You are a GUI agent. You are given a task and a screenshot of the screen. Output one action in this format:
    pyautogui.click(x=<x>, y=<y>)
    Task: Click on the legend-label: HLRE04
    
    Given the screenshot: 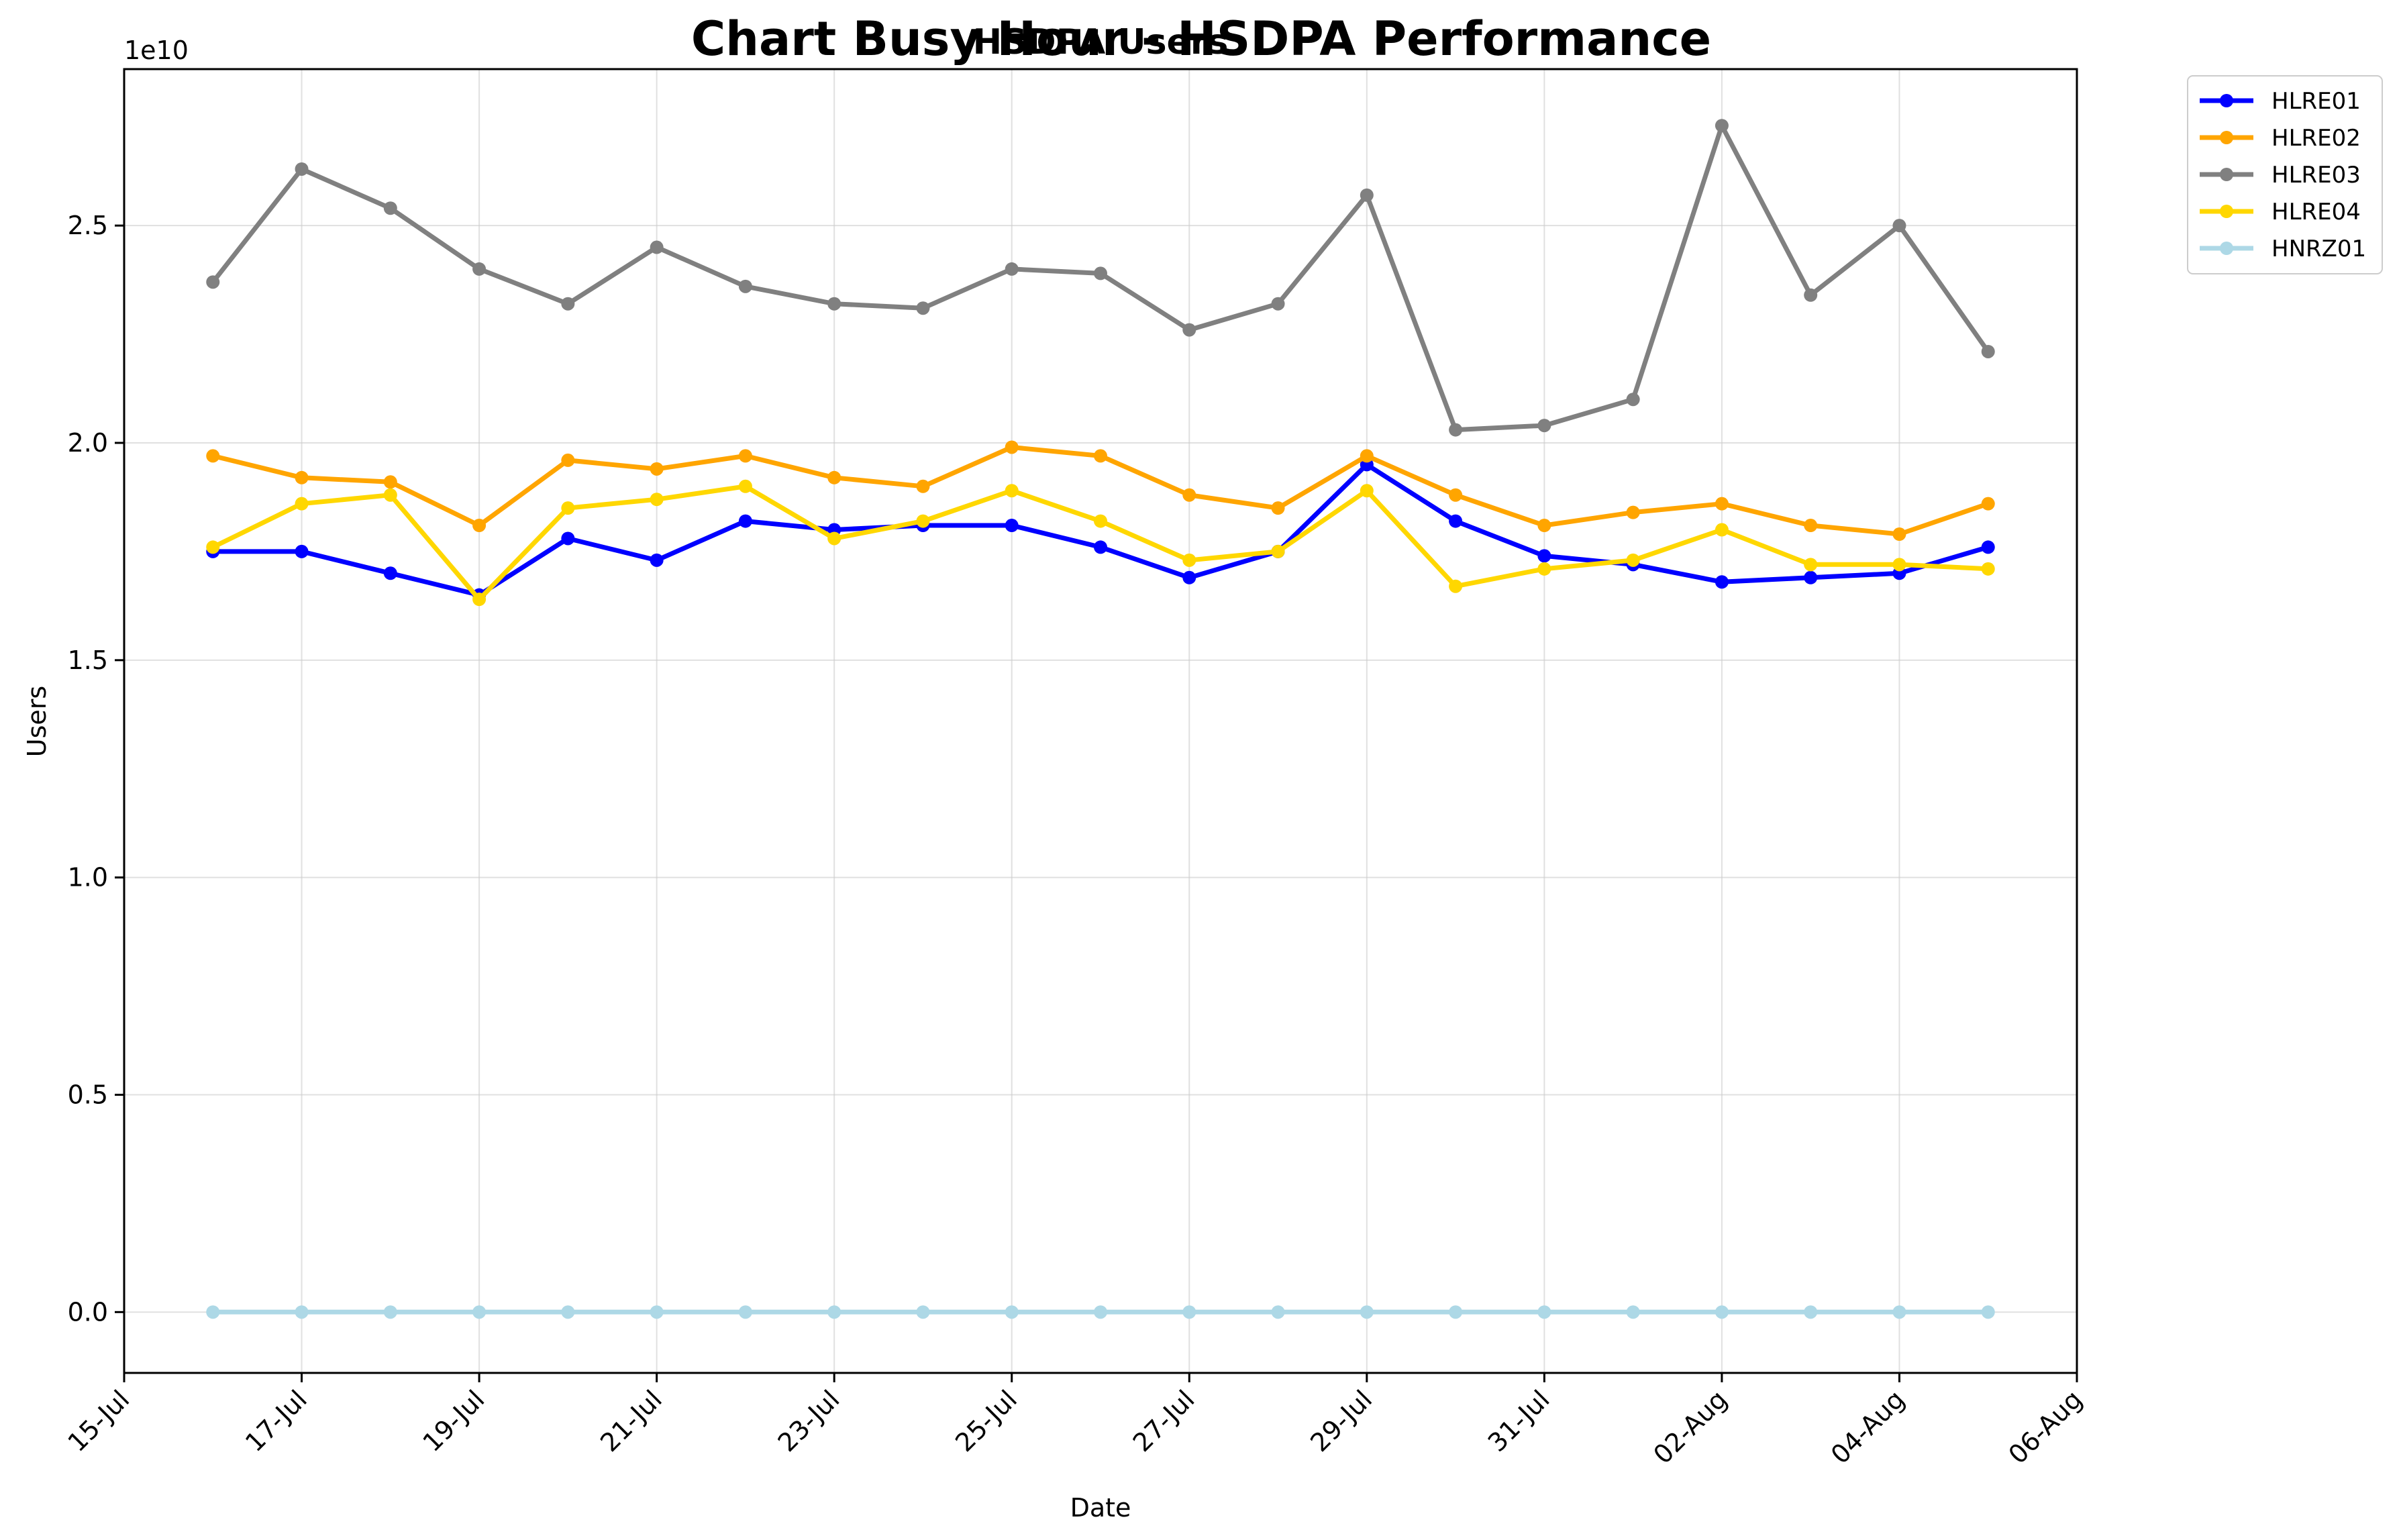 What is the action you would take?
    pyautogui.click(x=2316, y=212)
    